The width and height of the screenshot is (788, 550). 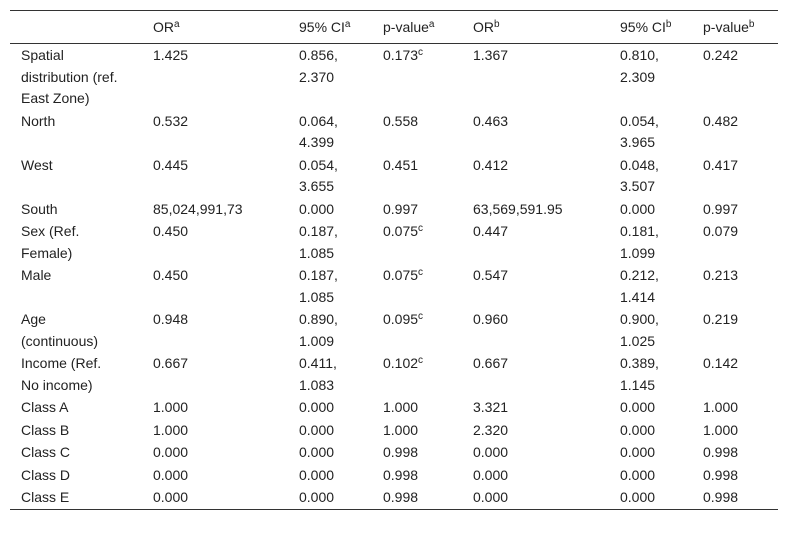 I want to click on row-label: Age (continuous), so click(x=60, y=330).